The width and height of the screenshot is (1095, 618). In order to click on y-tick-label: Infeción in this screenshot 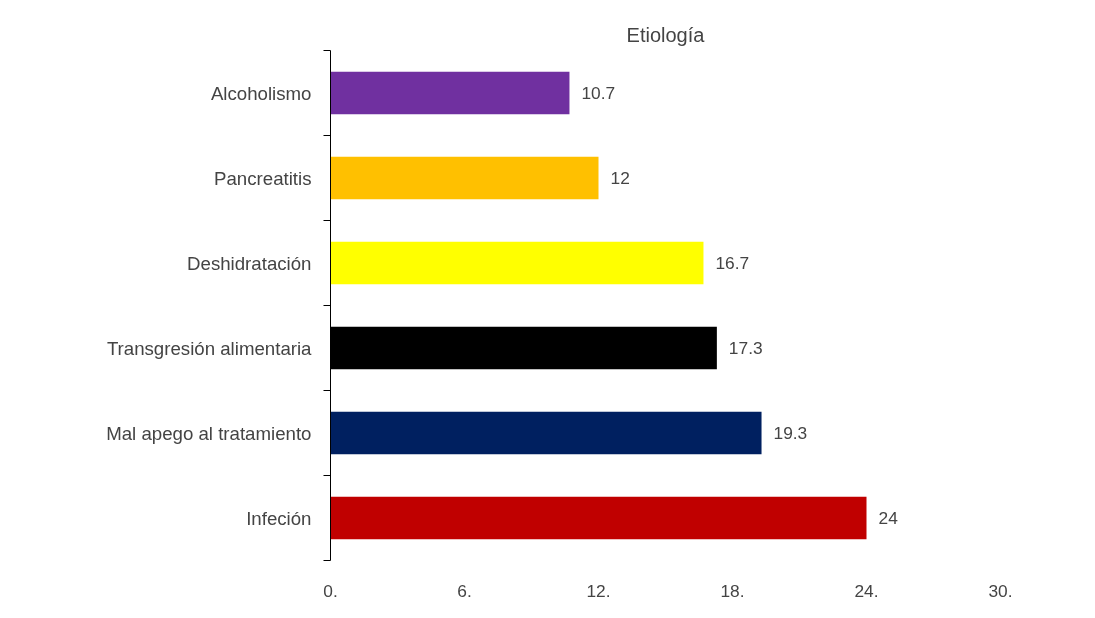, I will do `click(279, 518)`.